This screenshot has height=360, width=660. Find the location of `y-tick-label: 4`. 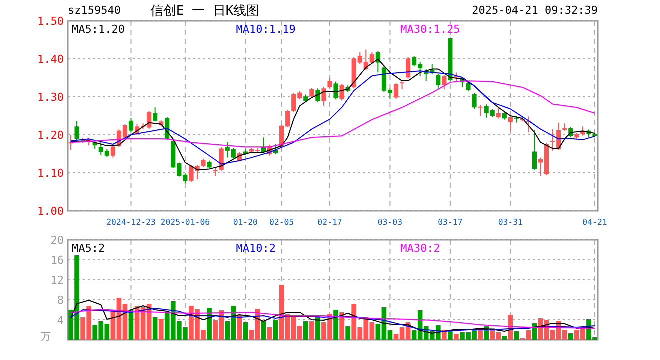

y-tick-label: 4 is located at coordinates (60, 320).